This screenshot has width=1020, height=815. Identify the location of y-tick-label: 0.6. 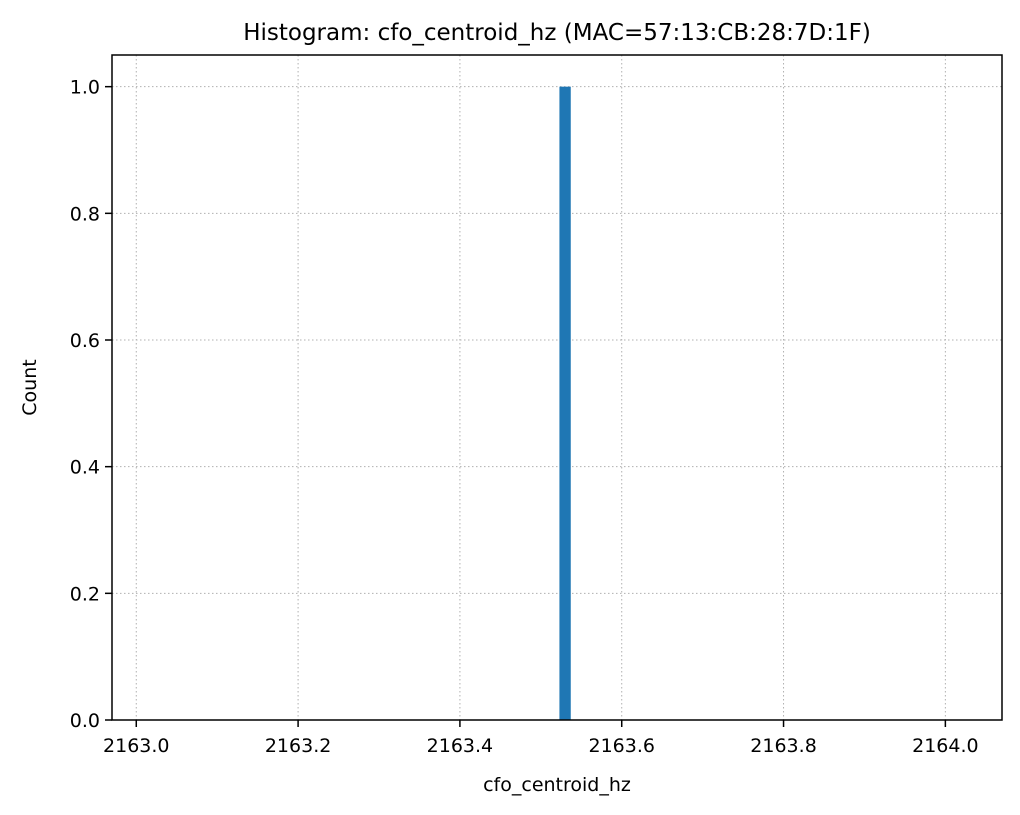
(85, 341).